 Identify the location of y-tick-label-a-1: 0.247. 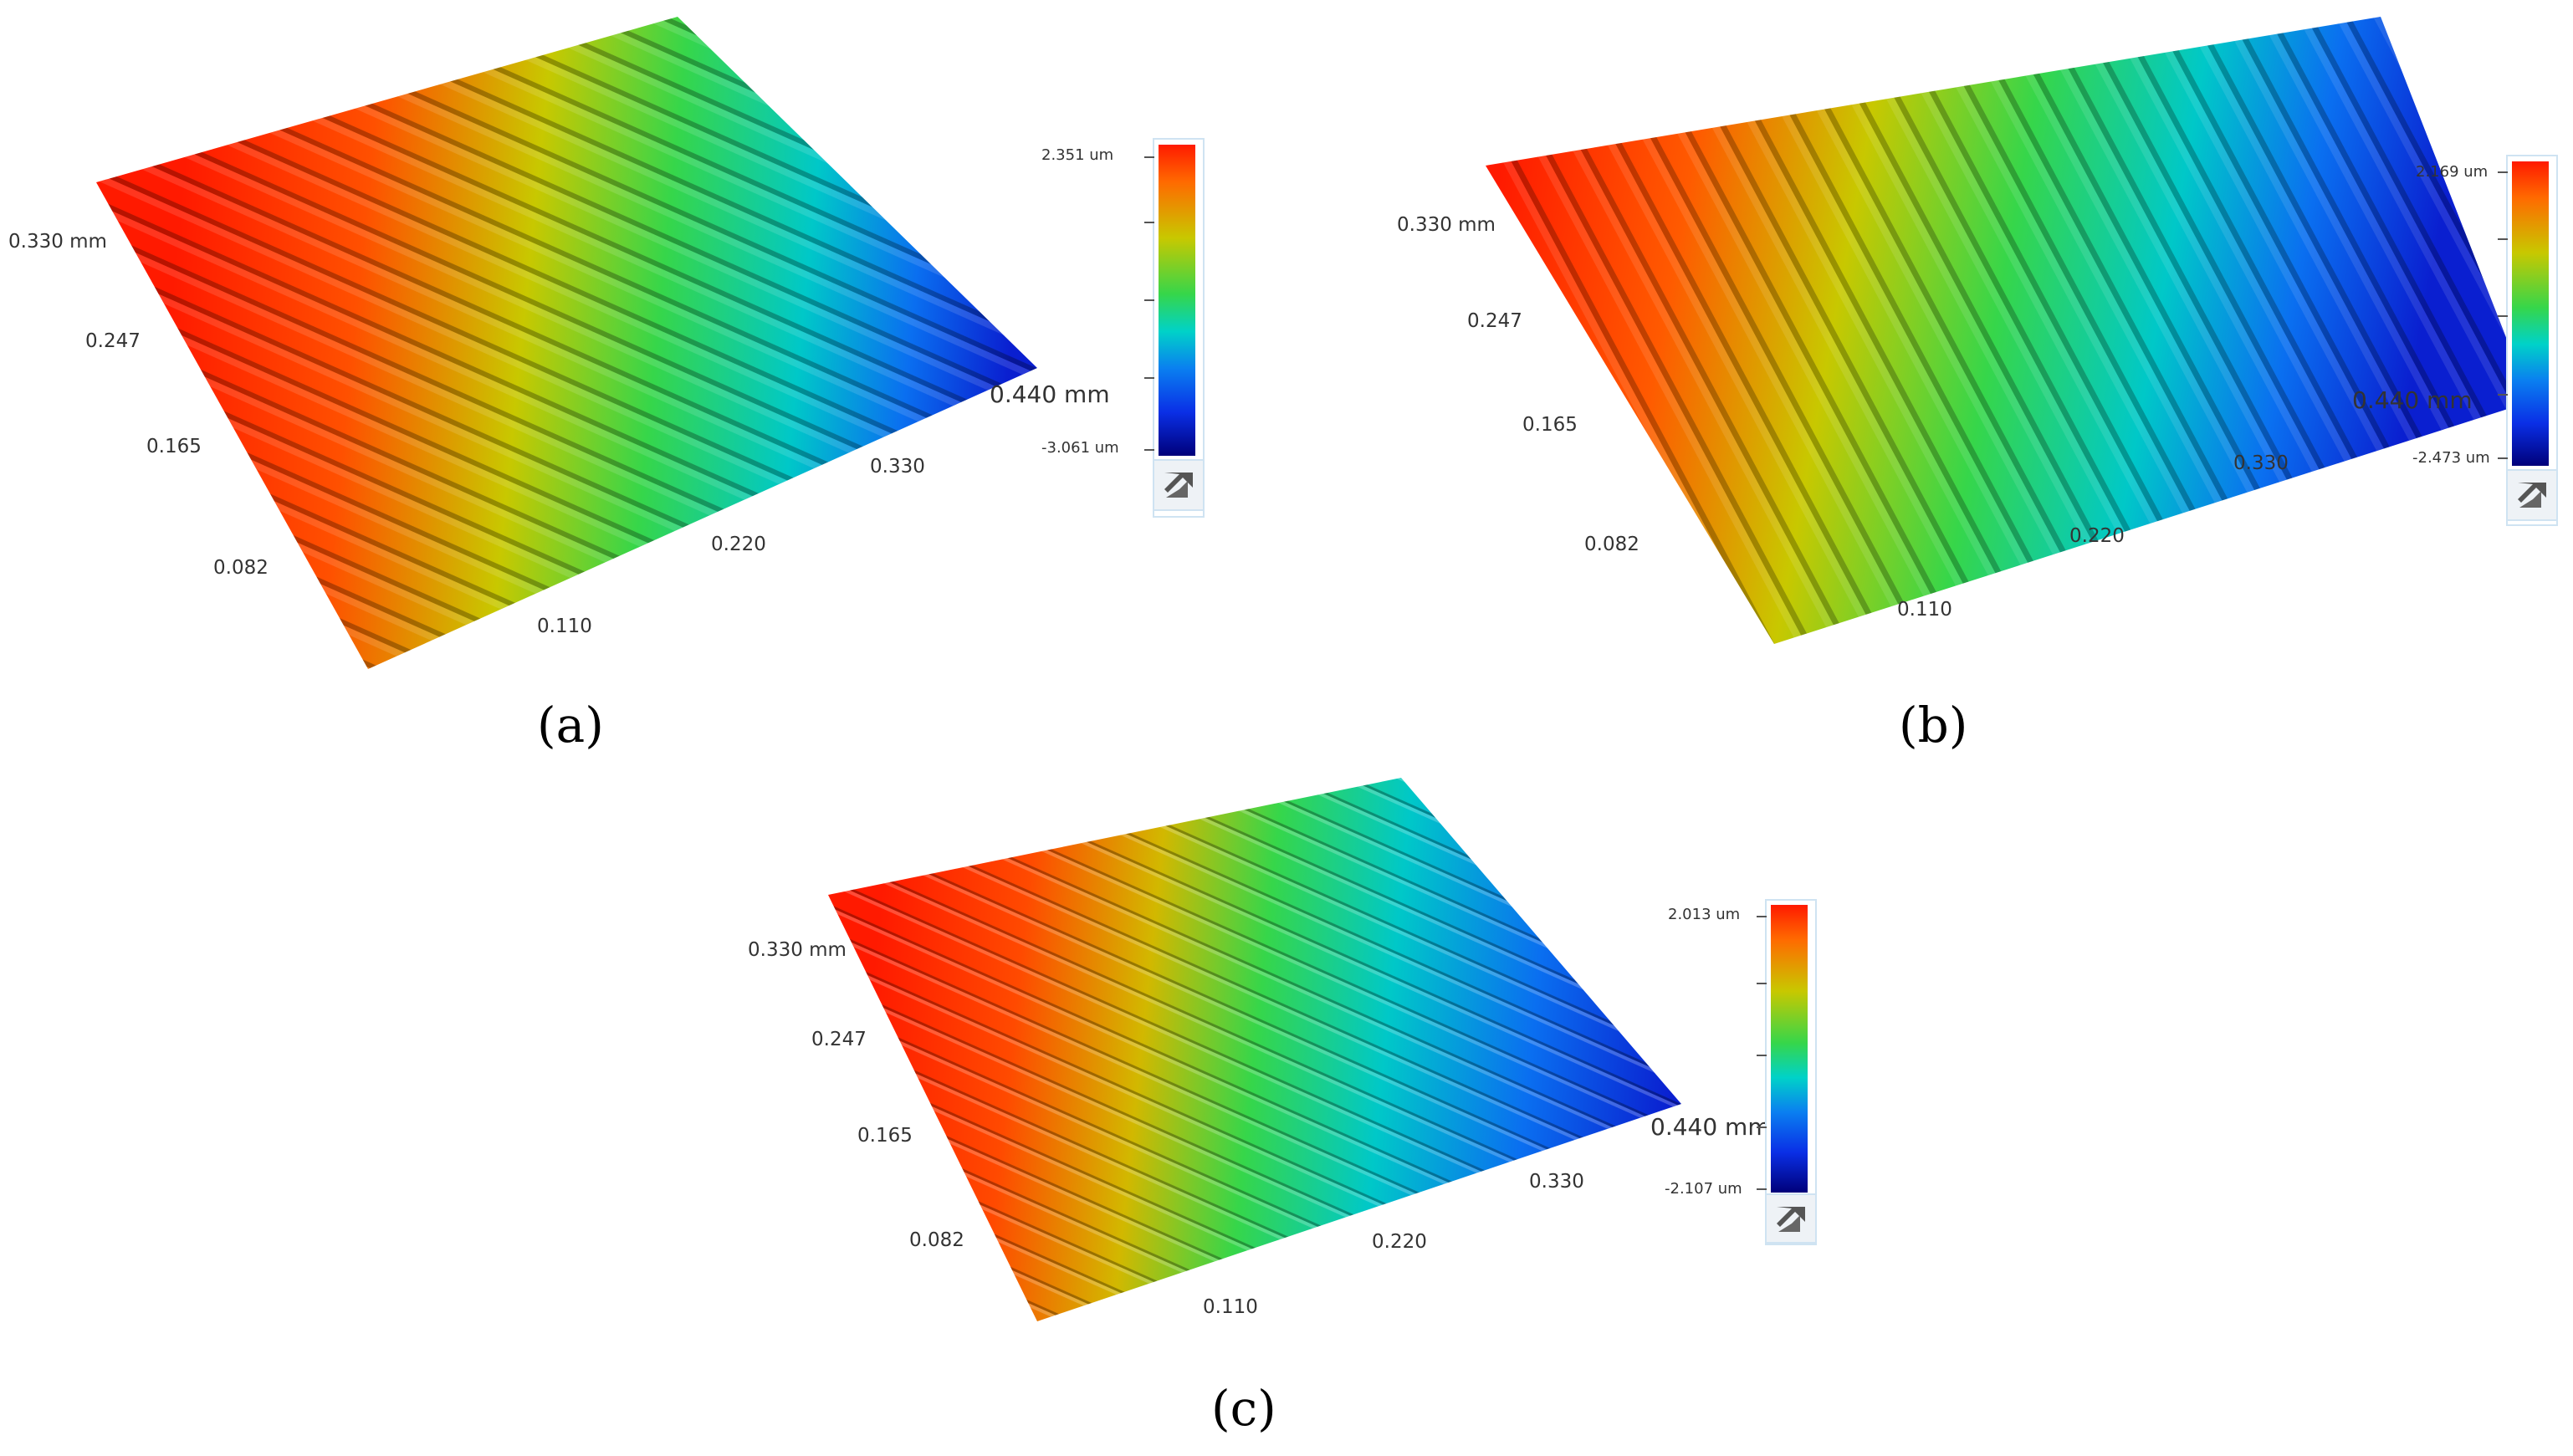
(113, 341).